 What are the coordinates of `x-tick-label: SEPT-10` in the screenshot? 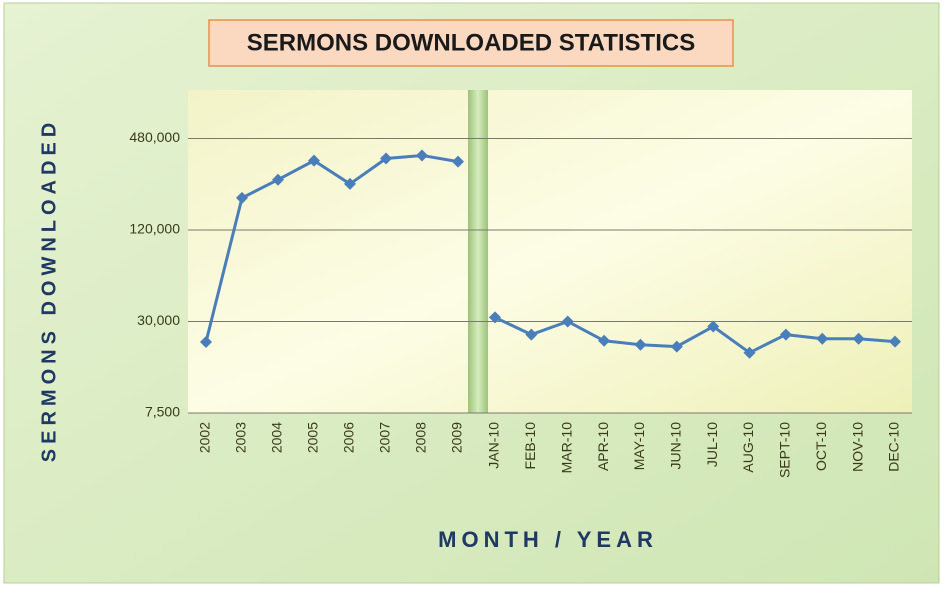 It's located at (785, 450).